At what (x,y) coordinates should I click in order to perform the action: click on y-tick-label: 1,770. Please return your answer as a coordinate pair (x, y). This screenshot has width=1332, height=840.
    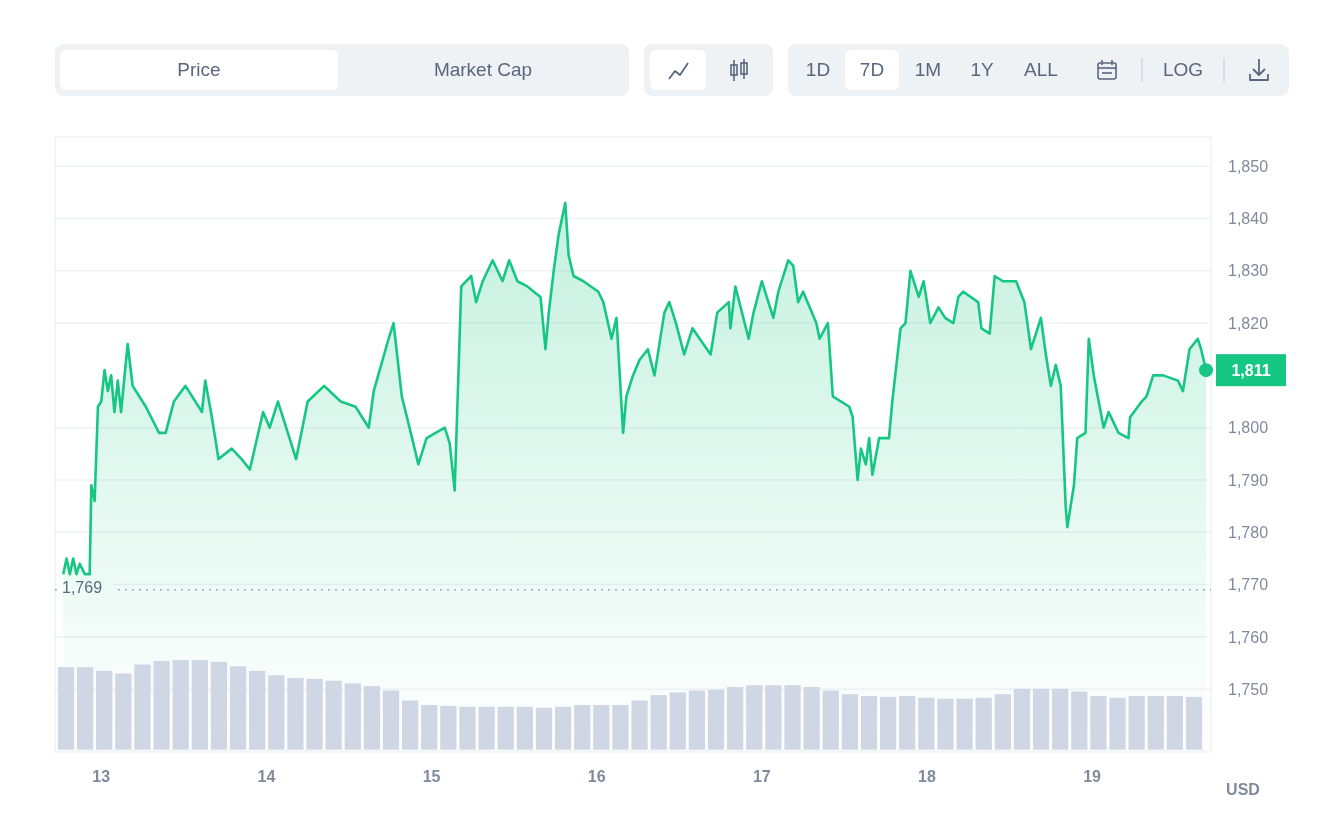
    Looking at the image, I should click on (1248, 585).